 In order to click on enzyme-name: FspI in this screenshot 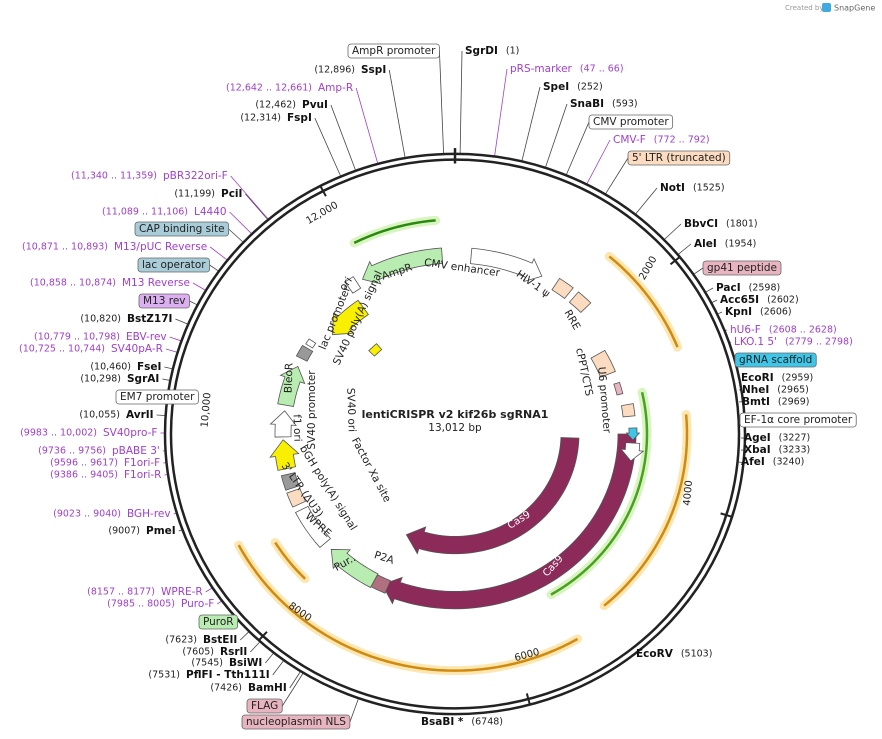, I will do `click(299, 118)`.